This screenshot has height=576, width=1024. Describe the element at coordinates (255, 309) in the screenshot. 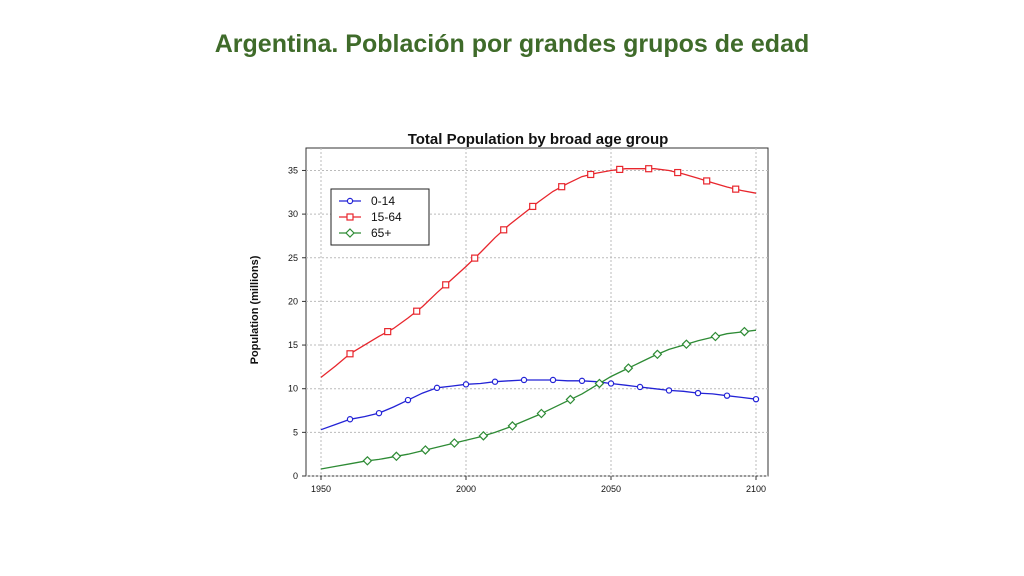

I see `y-axis-label: Population (millions)` at that location.